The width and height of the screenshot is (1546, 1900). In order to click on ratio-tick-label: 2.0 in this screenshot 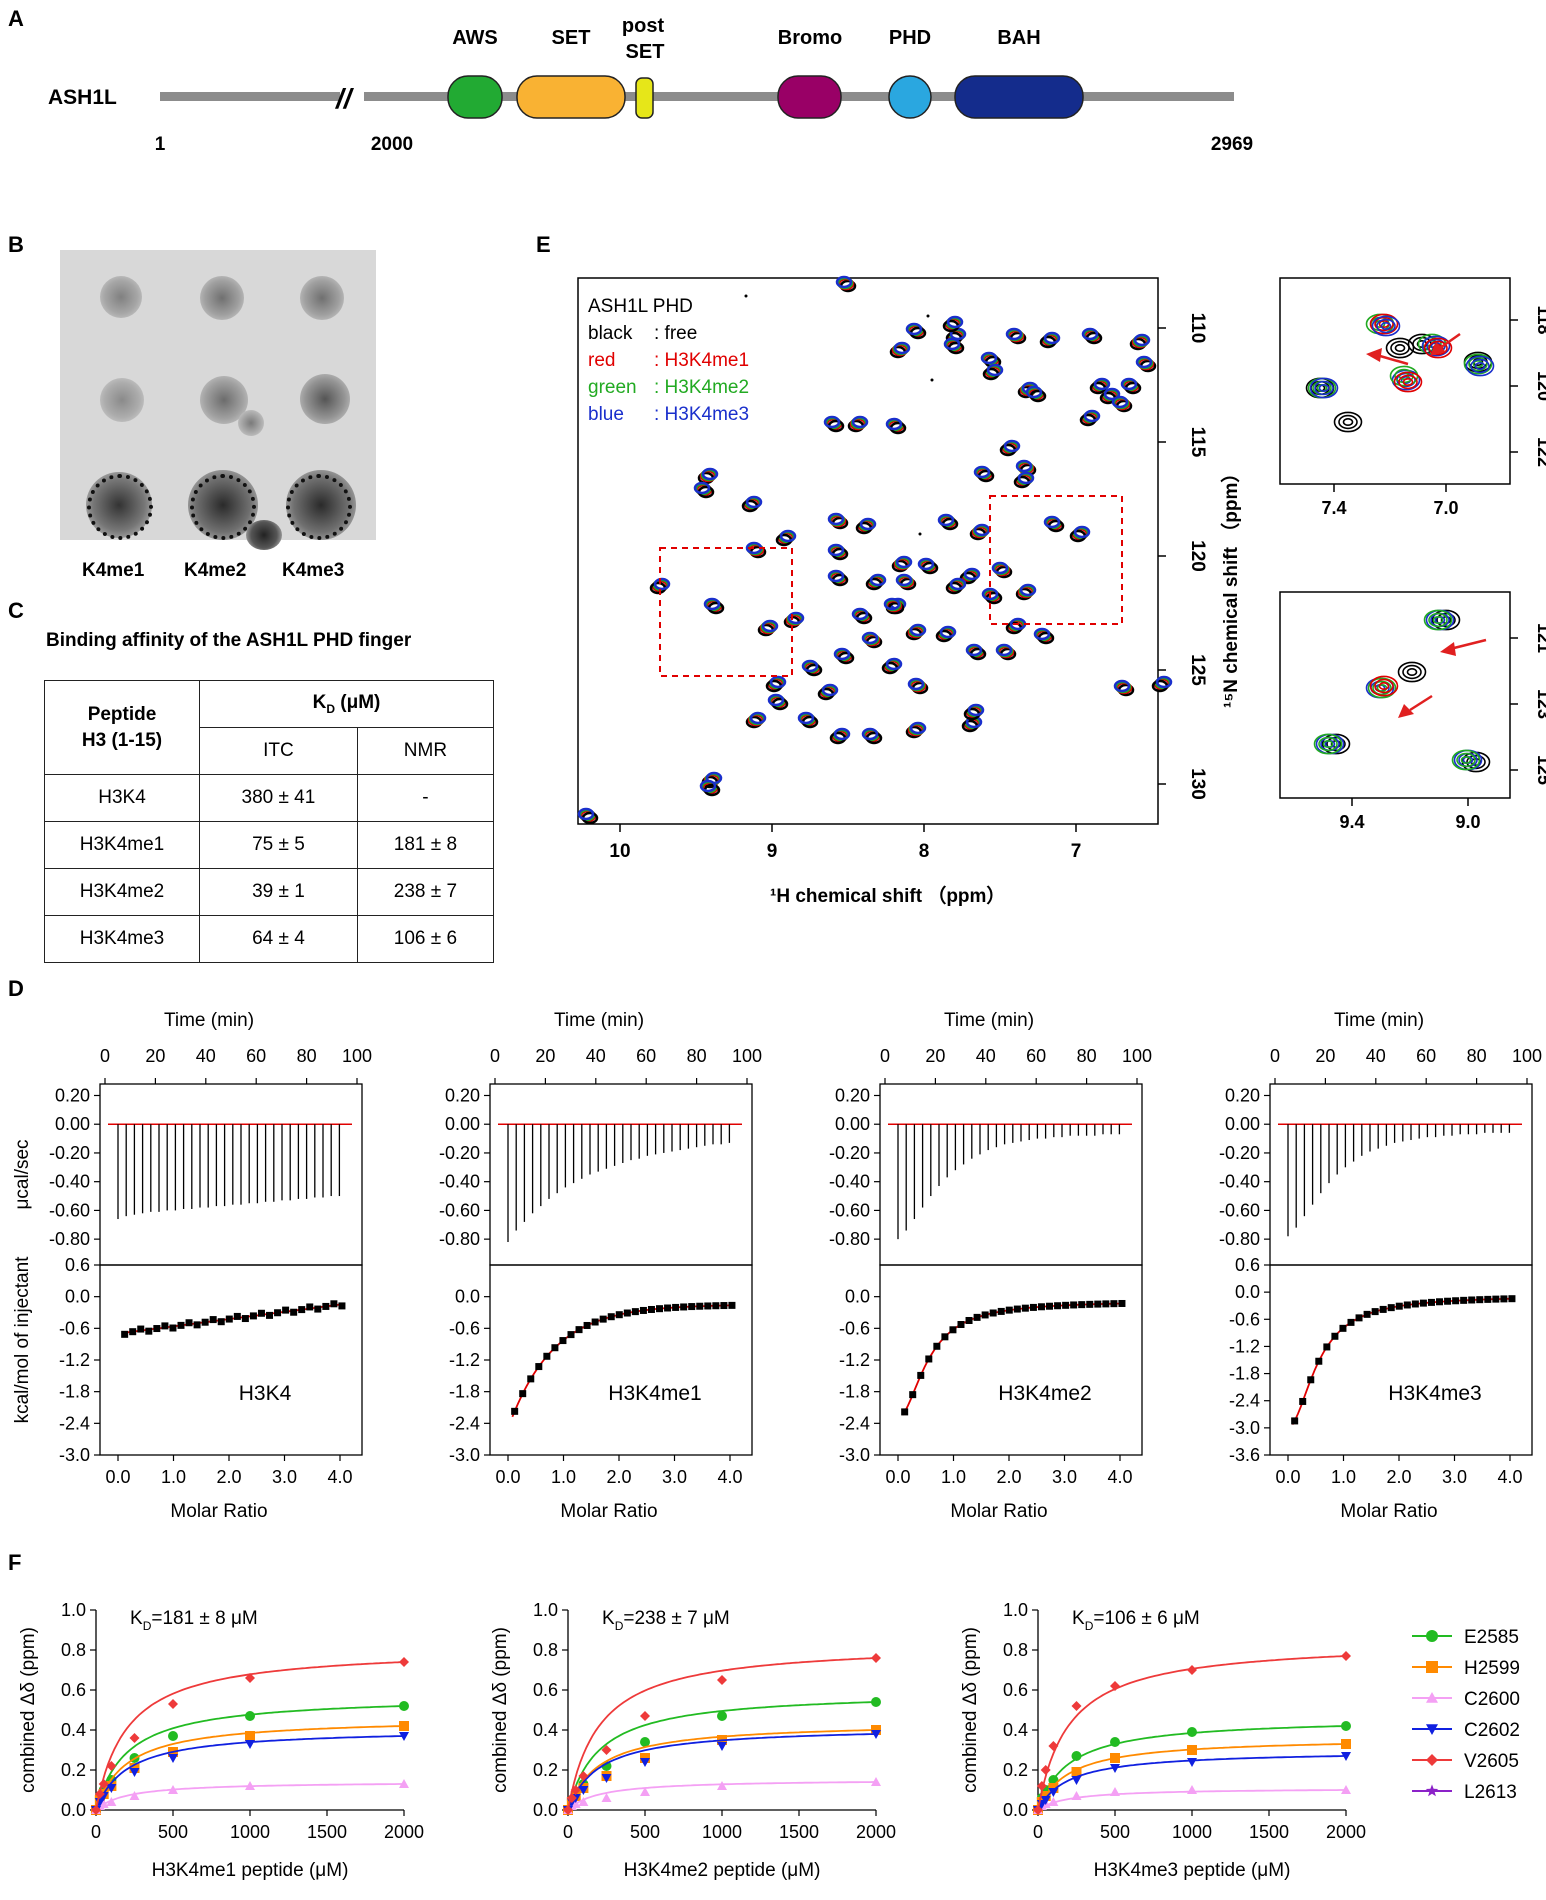, I will do `click(1008, 1477)`.